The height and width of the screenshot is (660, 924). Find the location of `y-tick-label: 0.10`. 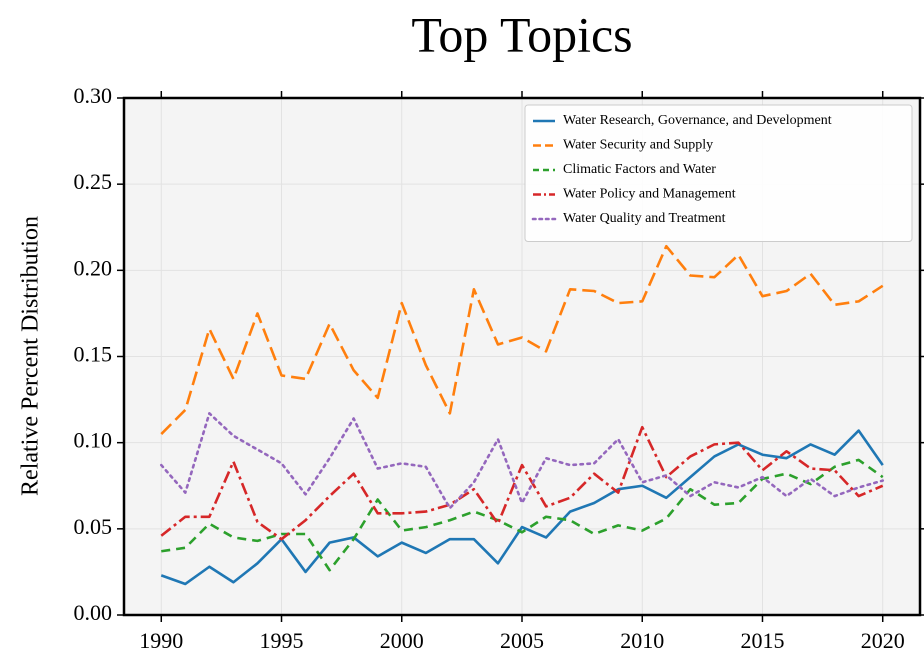

y-tick-label: 0.10 is located at coordinates (93, 440).